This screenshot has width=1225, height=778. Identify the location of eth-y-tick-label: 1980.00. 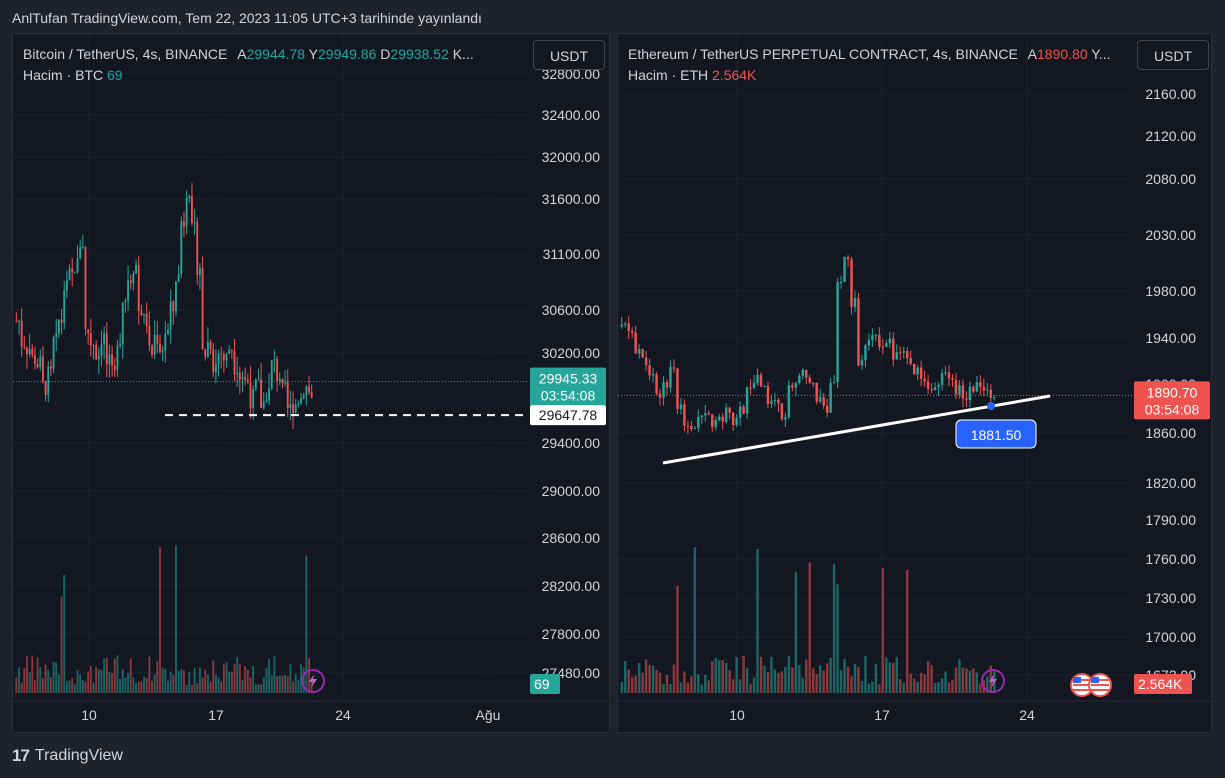
(1170, 291).